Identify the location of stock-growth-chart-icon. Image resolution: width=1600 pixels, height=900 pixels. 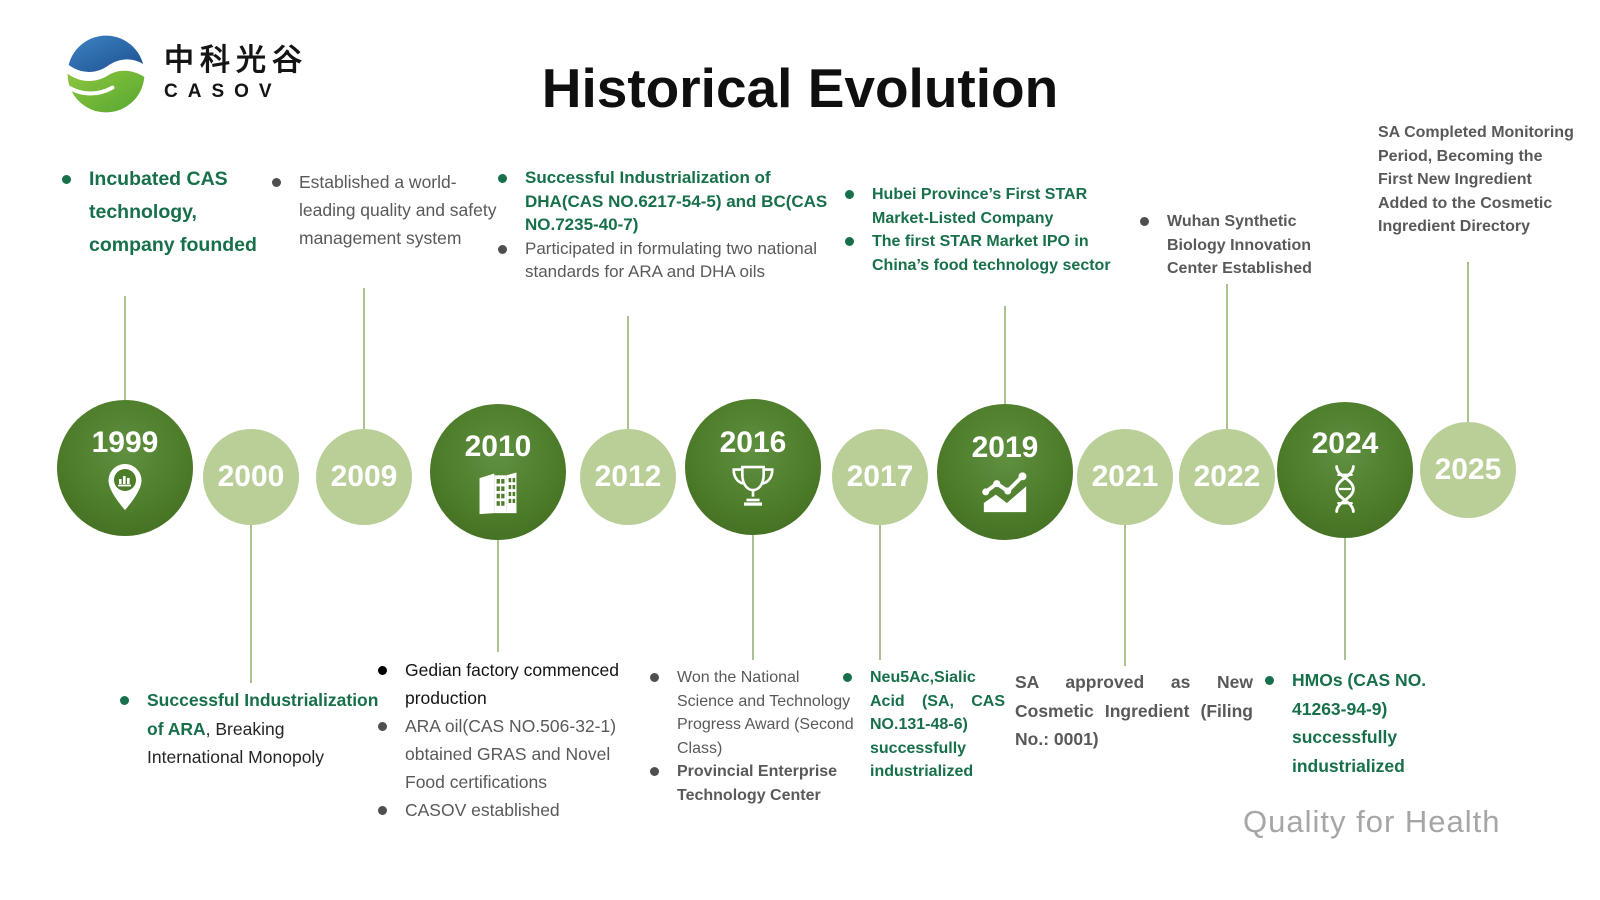
(1004, 491).